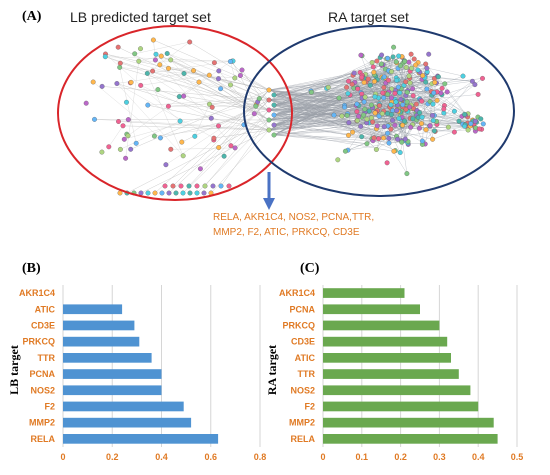 This screenshot has height=475, width=550. Describe the element at coordinates (322, 457) in the screenshot. I see `x-tick-label: 0` at that location.